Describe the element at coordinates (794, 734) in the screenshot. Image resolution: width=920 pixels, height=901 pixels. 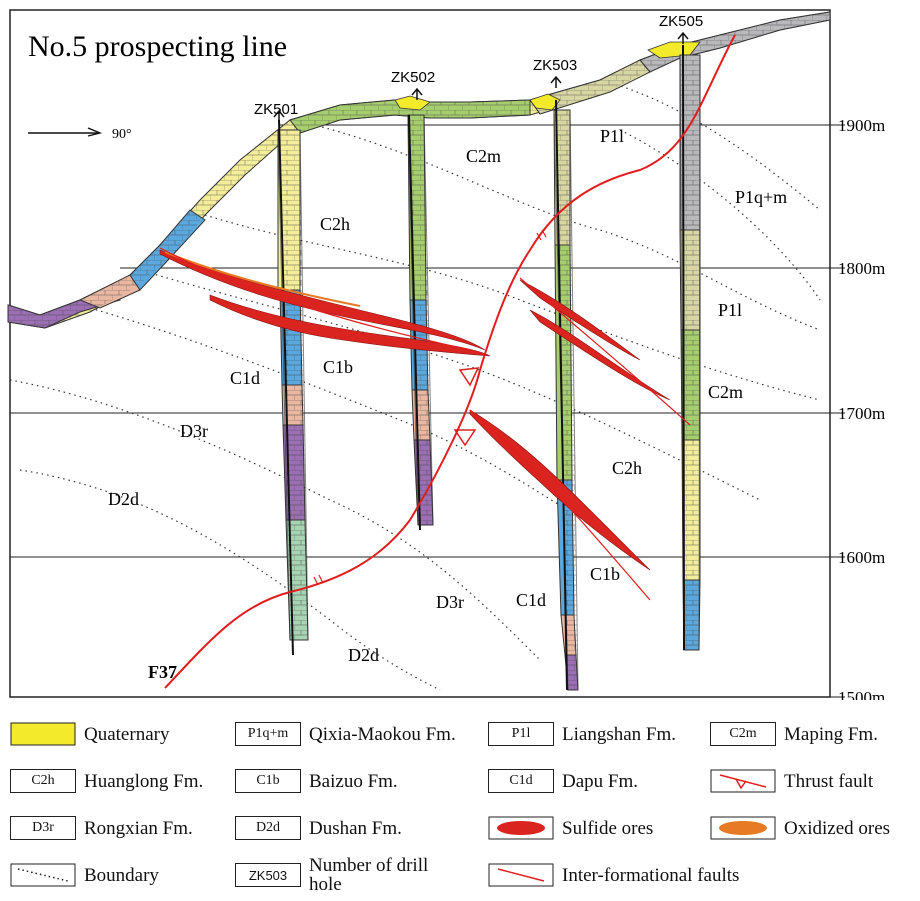
I see `legend-maping: C2m Maping Fm.` at that location.